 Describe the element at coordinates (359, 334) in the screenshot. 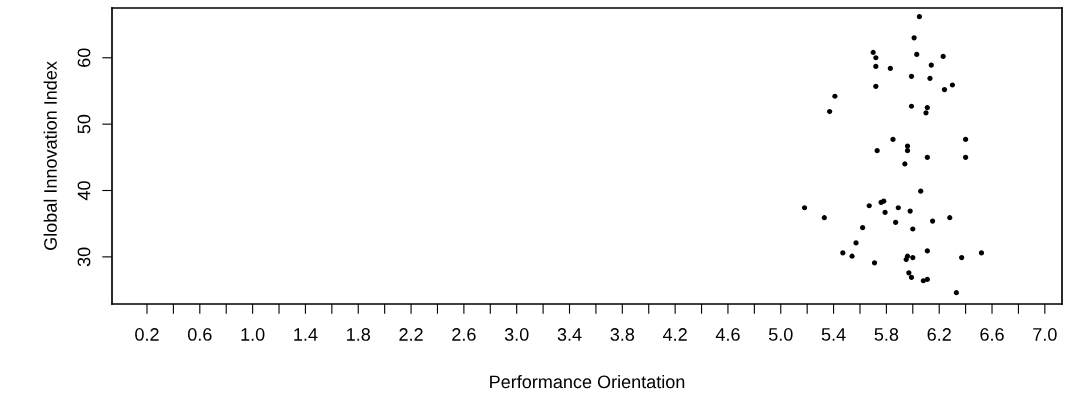

I see `x-tick-label: 1.8` at that location.